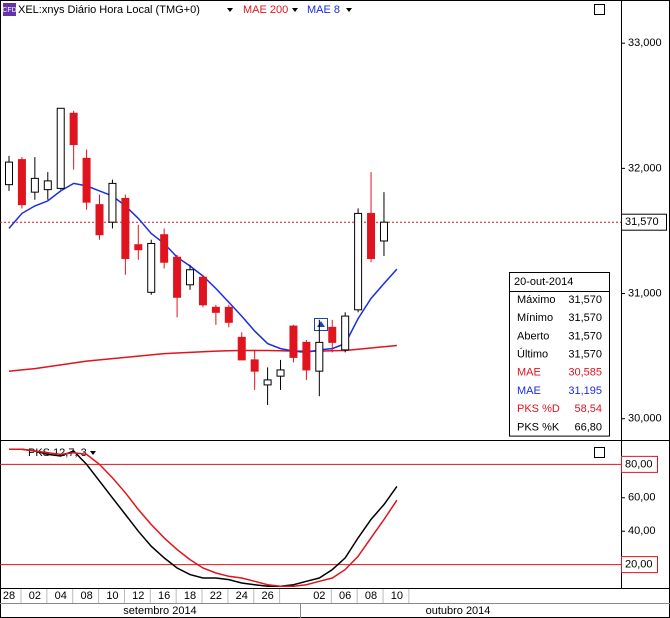 The height and width of the screenshot is (618, 670). What do you see at coordinates (216, 596) in the screenshot?
I see `x-tick-label: 22` at bounding box center [216, 596].